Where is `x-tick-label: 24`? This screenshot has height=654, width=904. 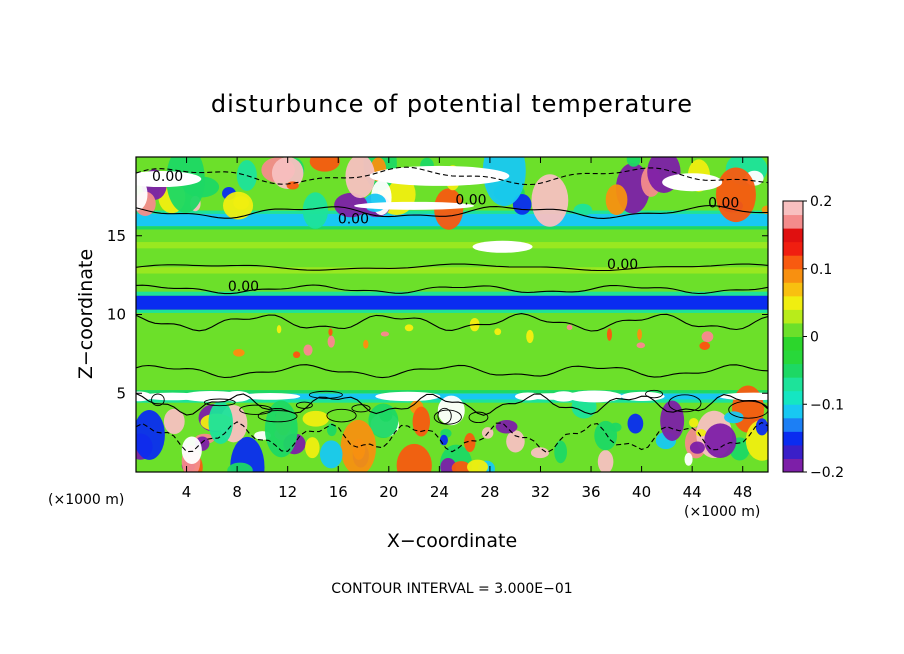
x-tick-label: 24 is located at coordinates (439, 492).